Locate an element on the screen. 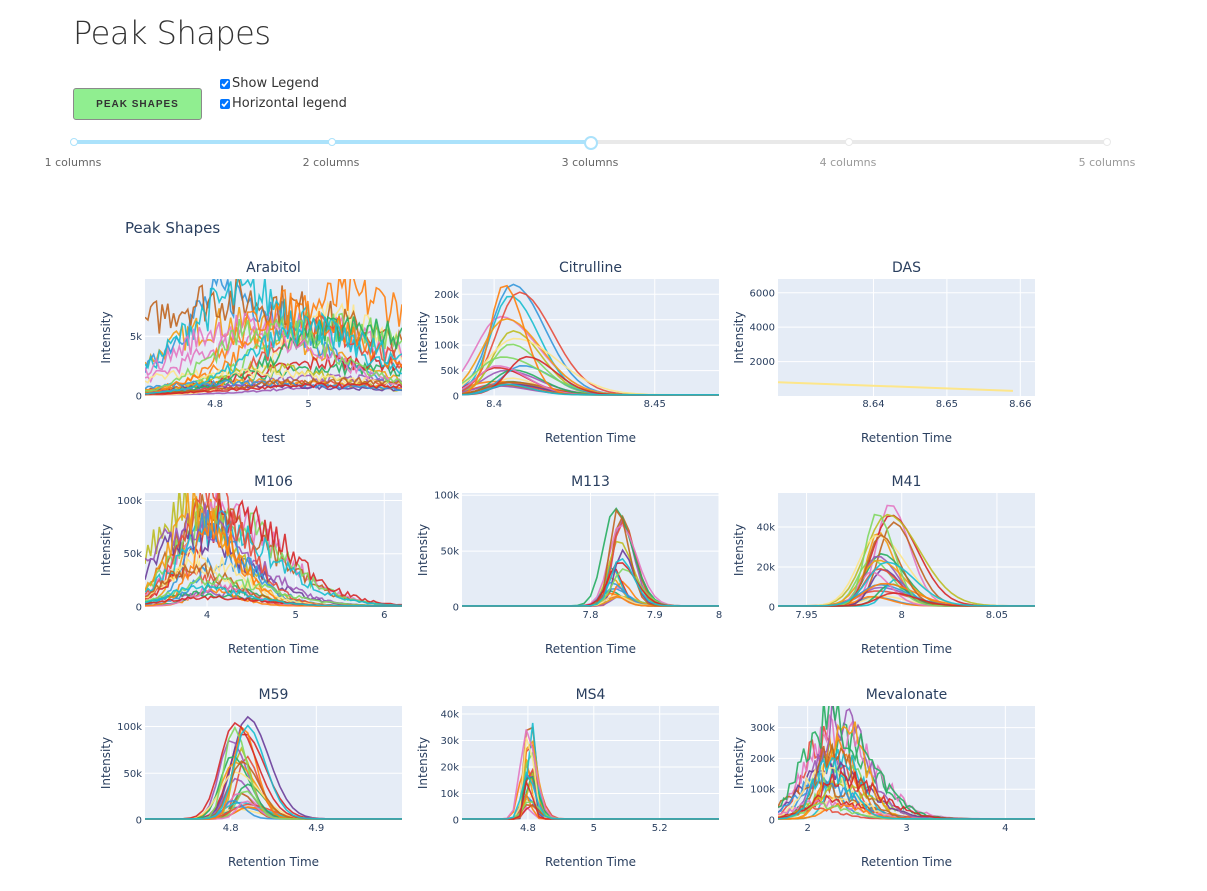  horizontal-legend-checkbox is located at coordinates (225, 103).